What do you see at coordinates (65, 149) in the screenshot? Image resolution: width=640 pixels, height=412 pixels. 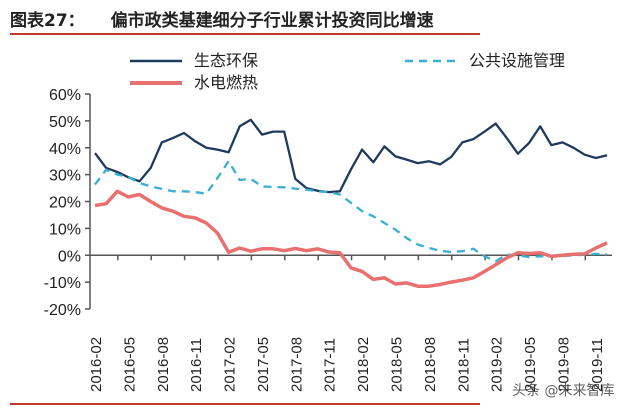 I see `y-tick-label: 40%` at bounding box center [65, 149].